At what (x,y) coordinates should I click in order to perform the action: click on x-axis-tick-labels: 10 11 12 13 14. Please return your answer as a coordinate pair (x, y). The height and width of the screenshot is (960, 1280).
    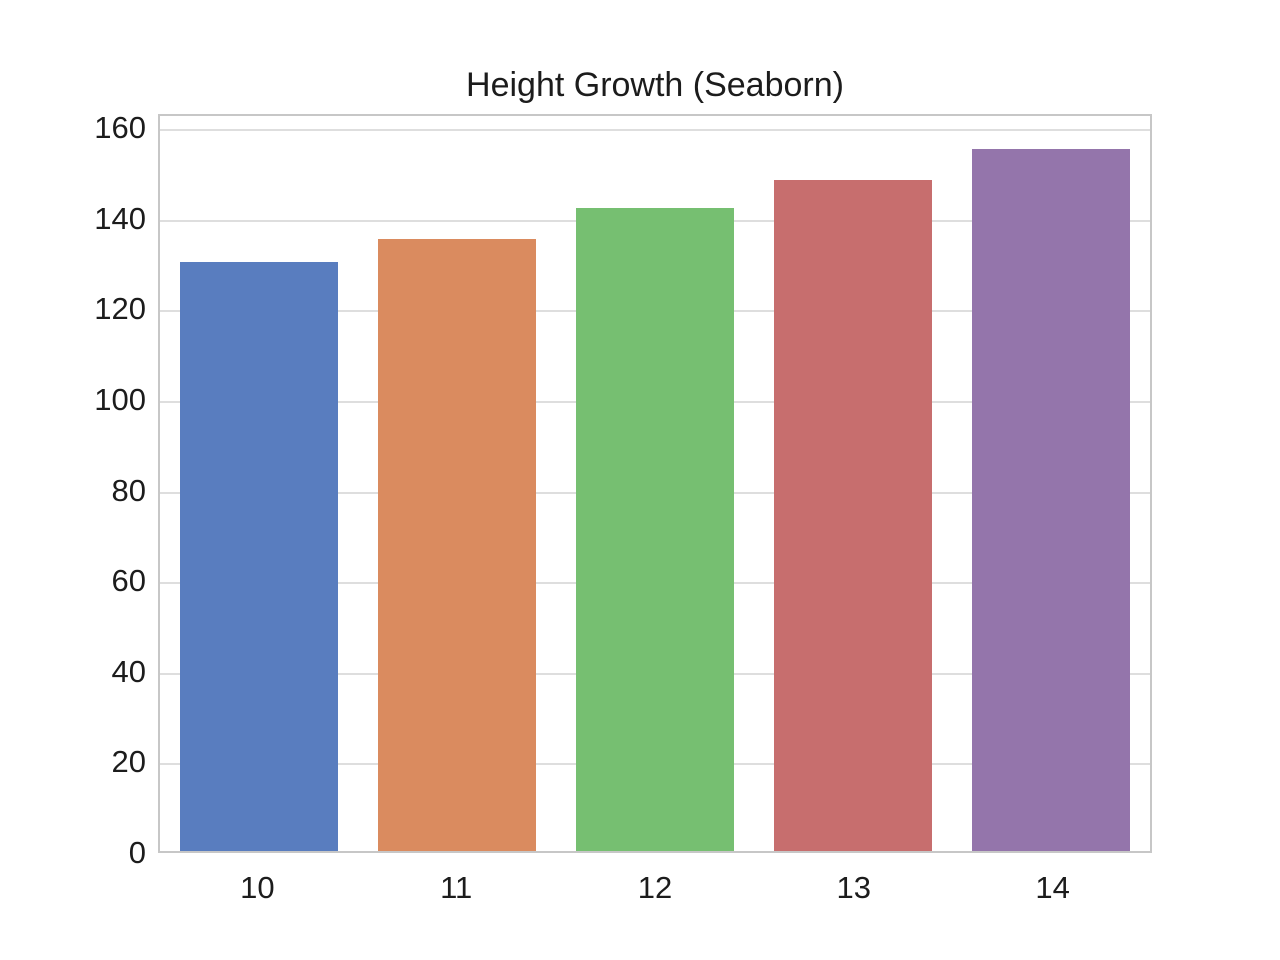
    Looking at the image, I should click on (655, 888).